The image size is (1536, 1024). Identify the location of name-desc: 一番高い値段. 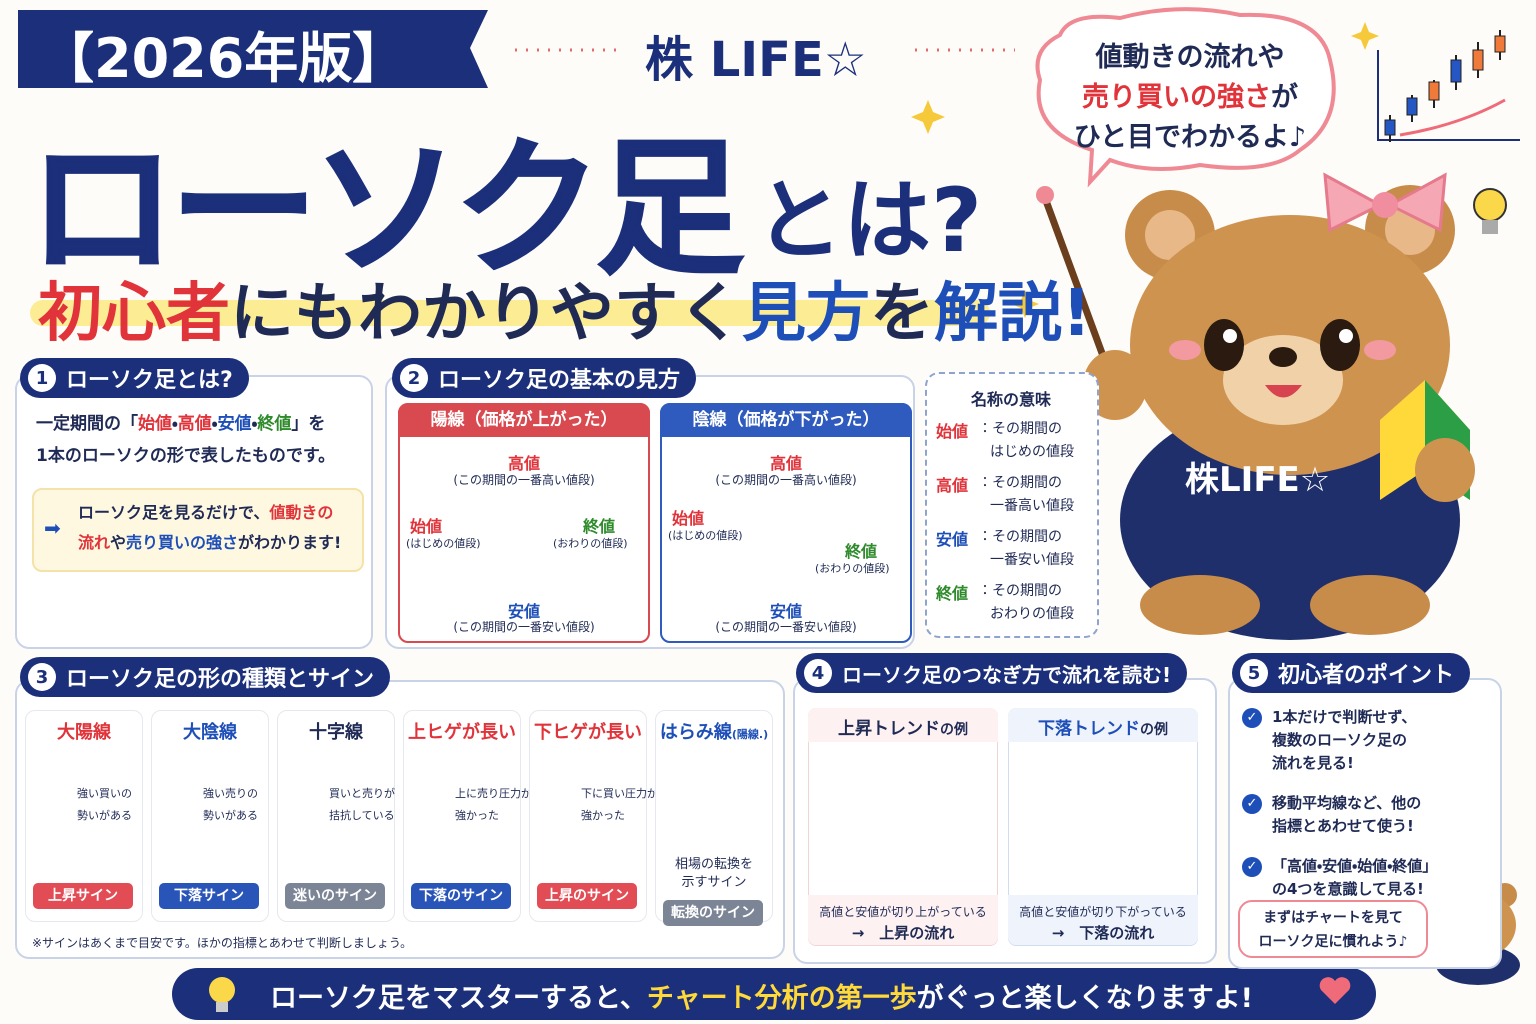
(1032, 506).